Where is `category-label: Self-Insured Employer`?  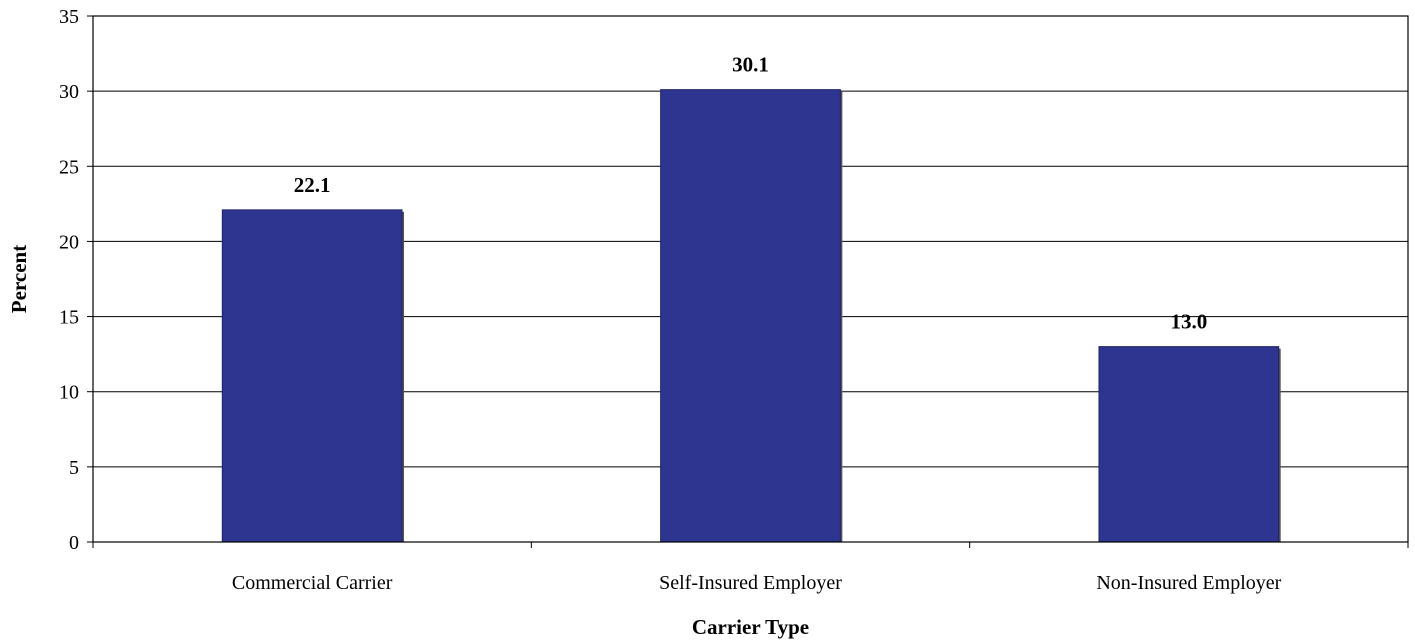 category-label: Self-Insured Employer is located at coordinates (750, 583).